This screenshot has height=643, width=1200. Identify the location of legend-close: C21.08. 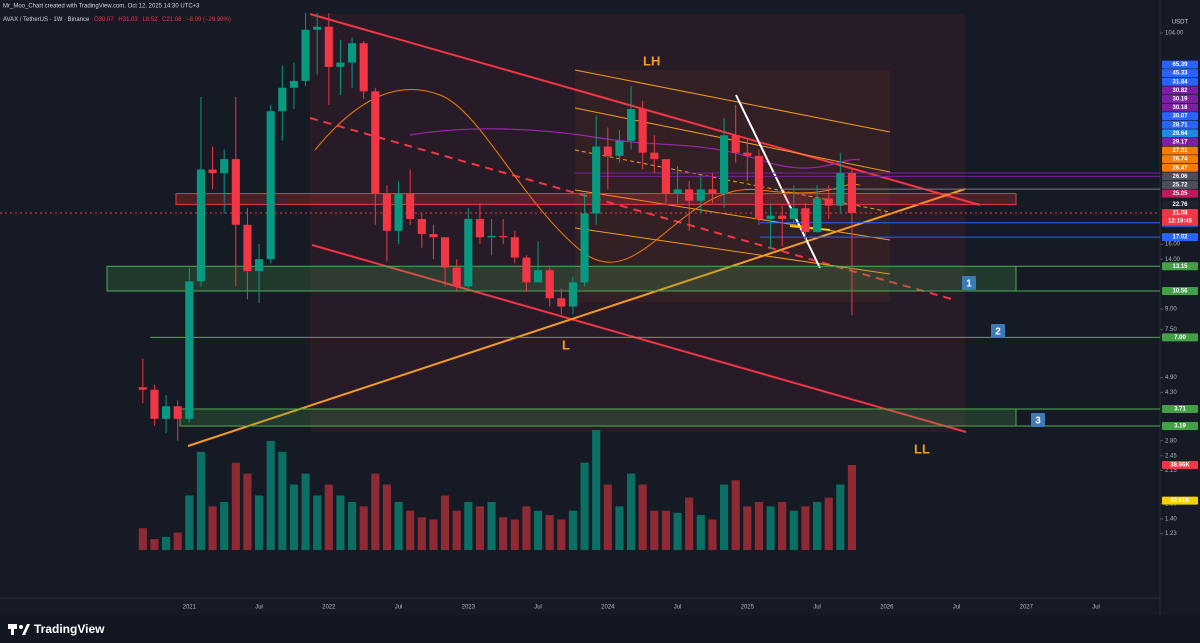
(172, 20).